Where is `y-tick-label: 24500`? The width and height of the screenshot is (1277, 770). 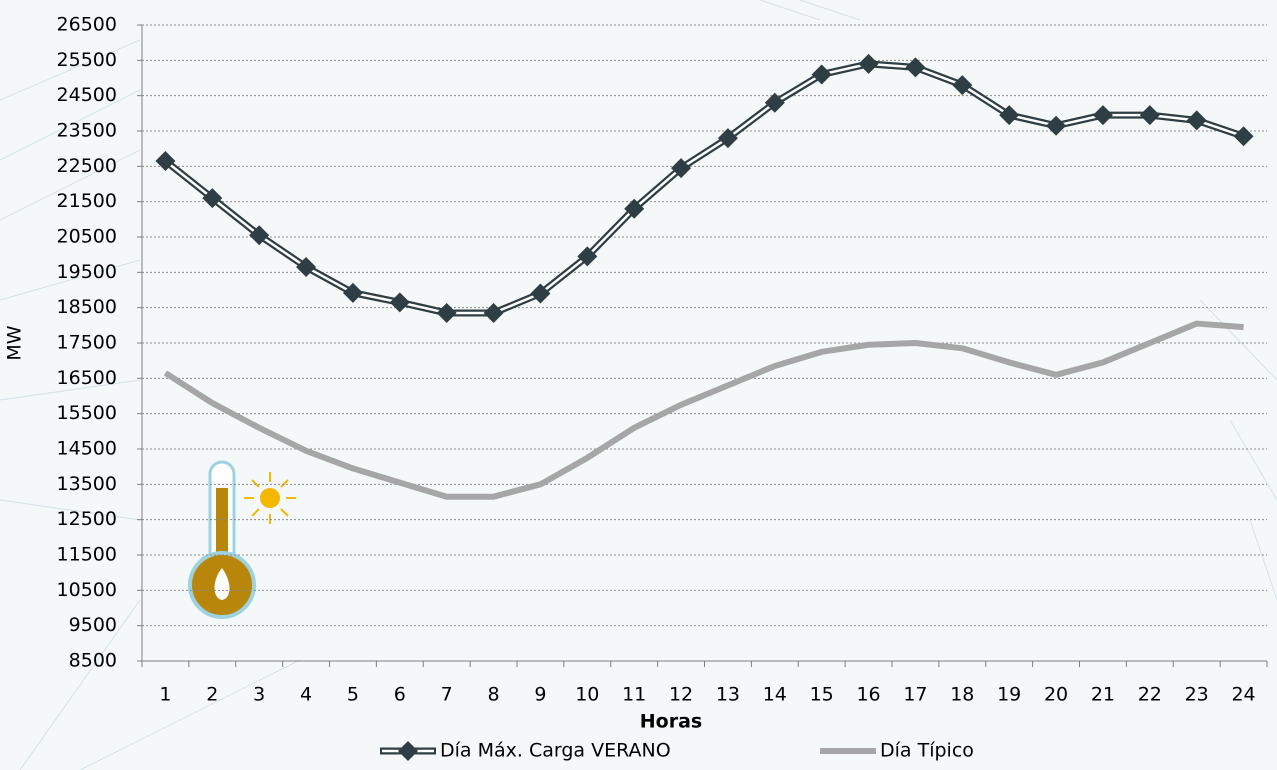 y-tick-label: 24500 is located at coordinates (87, 95).